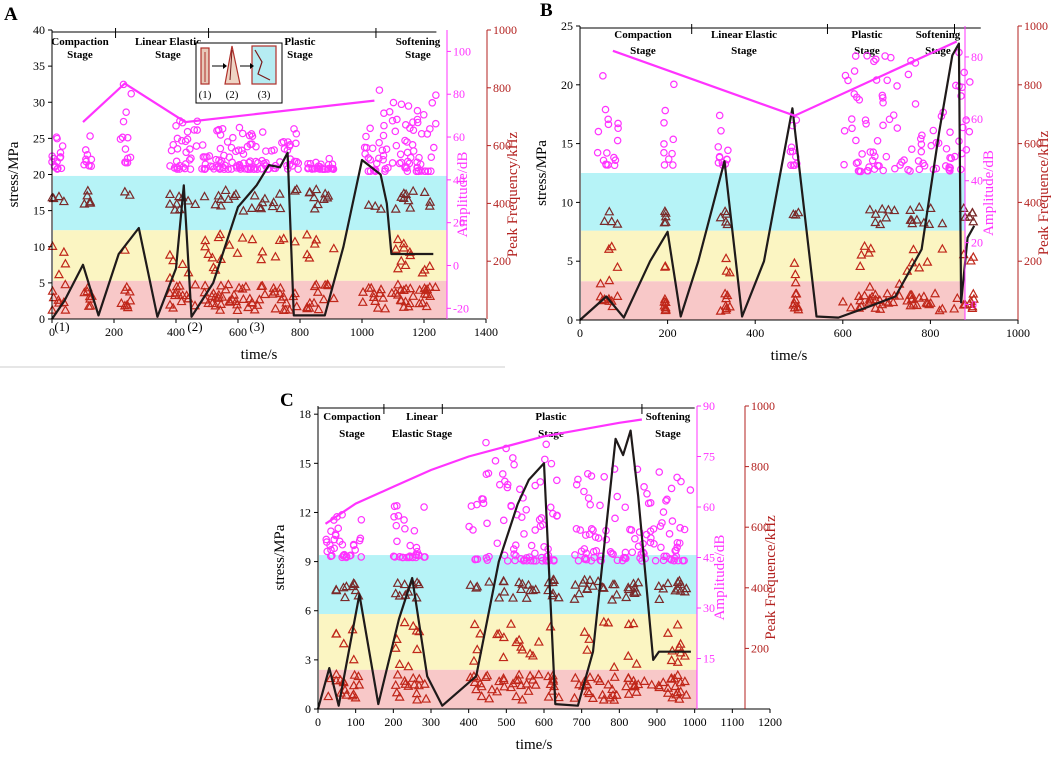 This screenshot has width=1059, height=761. What do you see at coordinates (843, 333) in the screenshot?
I see `x-tick-label: 600` at bounding box center [843, 333].